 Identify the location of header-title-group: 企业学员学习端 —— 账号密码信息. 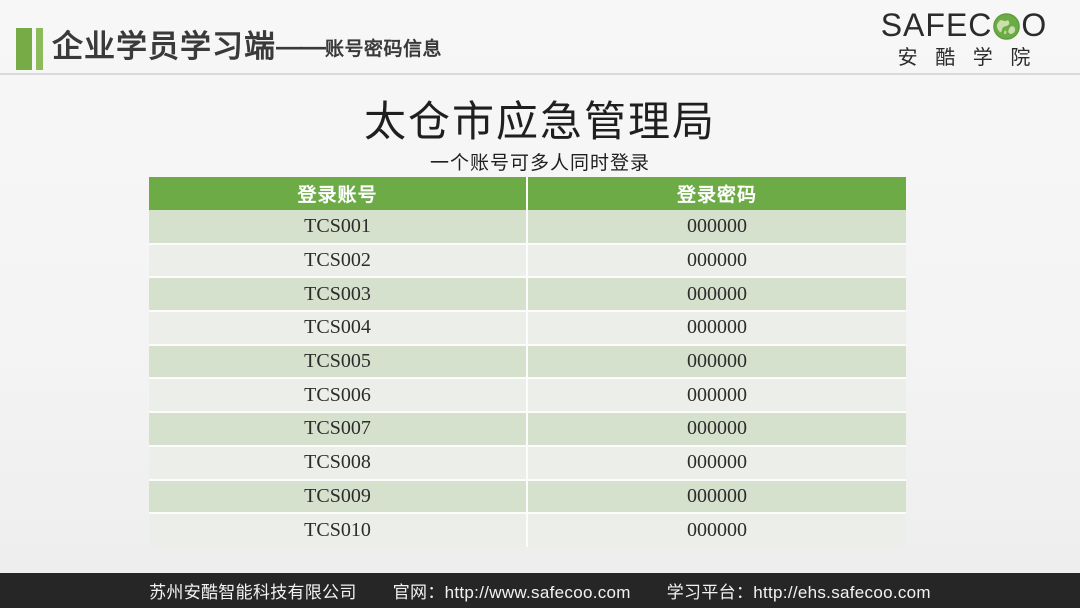
(247, 46).